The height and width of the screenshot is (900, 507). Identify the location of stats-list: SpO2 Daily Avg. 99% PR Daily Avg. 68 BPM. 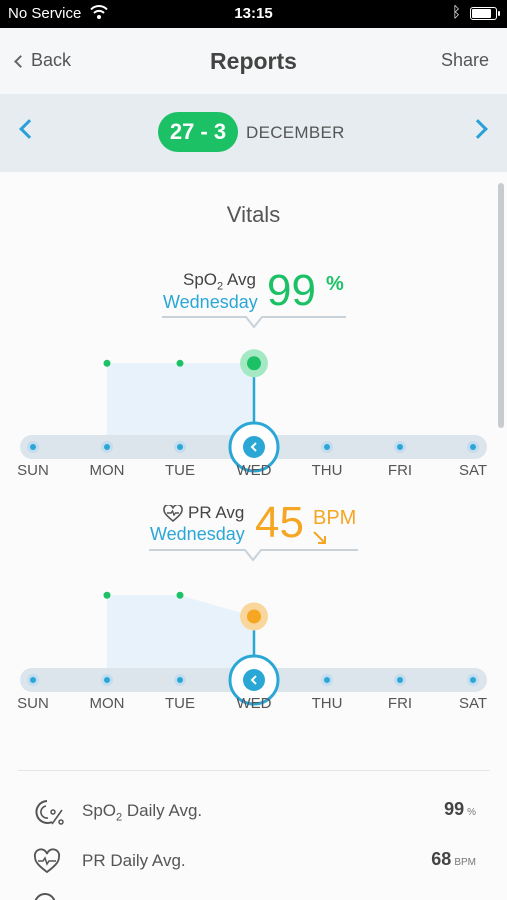
(254, 822).